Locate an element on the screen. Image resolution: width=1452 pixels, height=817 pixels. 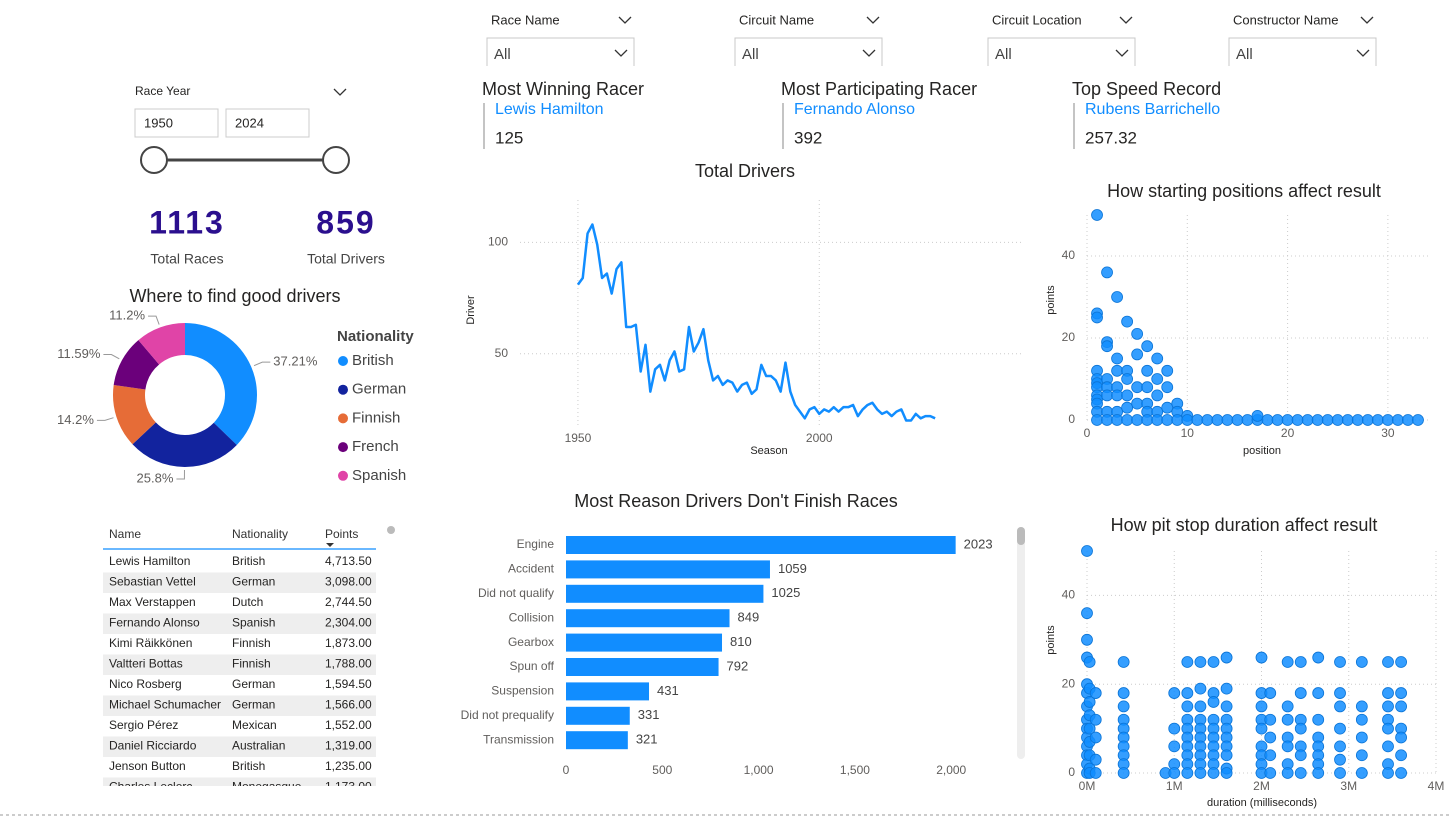
x-tick-label: 2M is located at coordinates (1261, 786).